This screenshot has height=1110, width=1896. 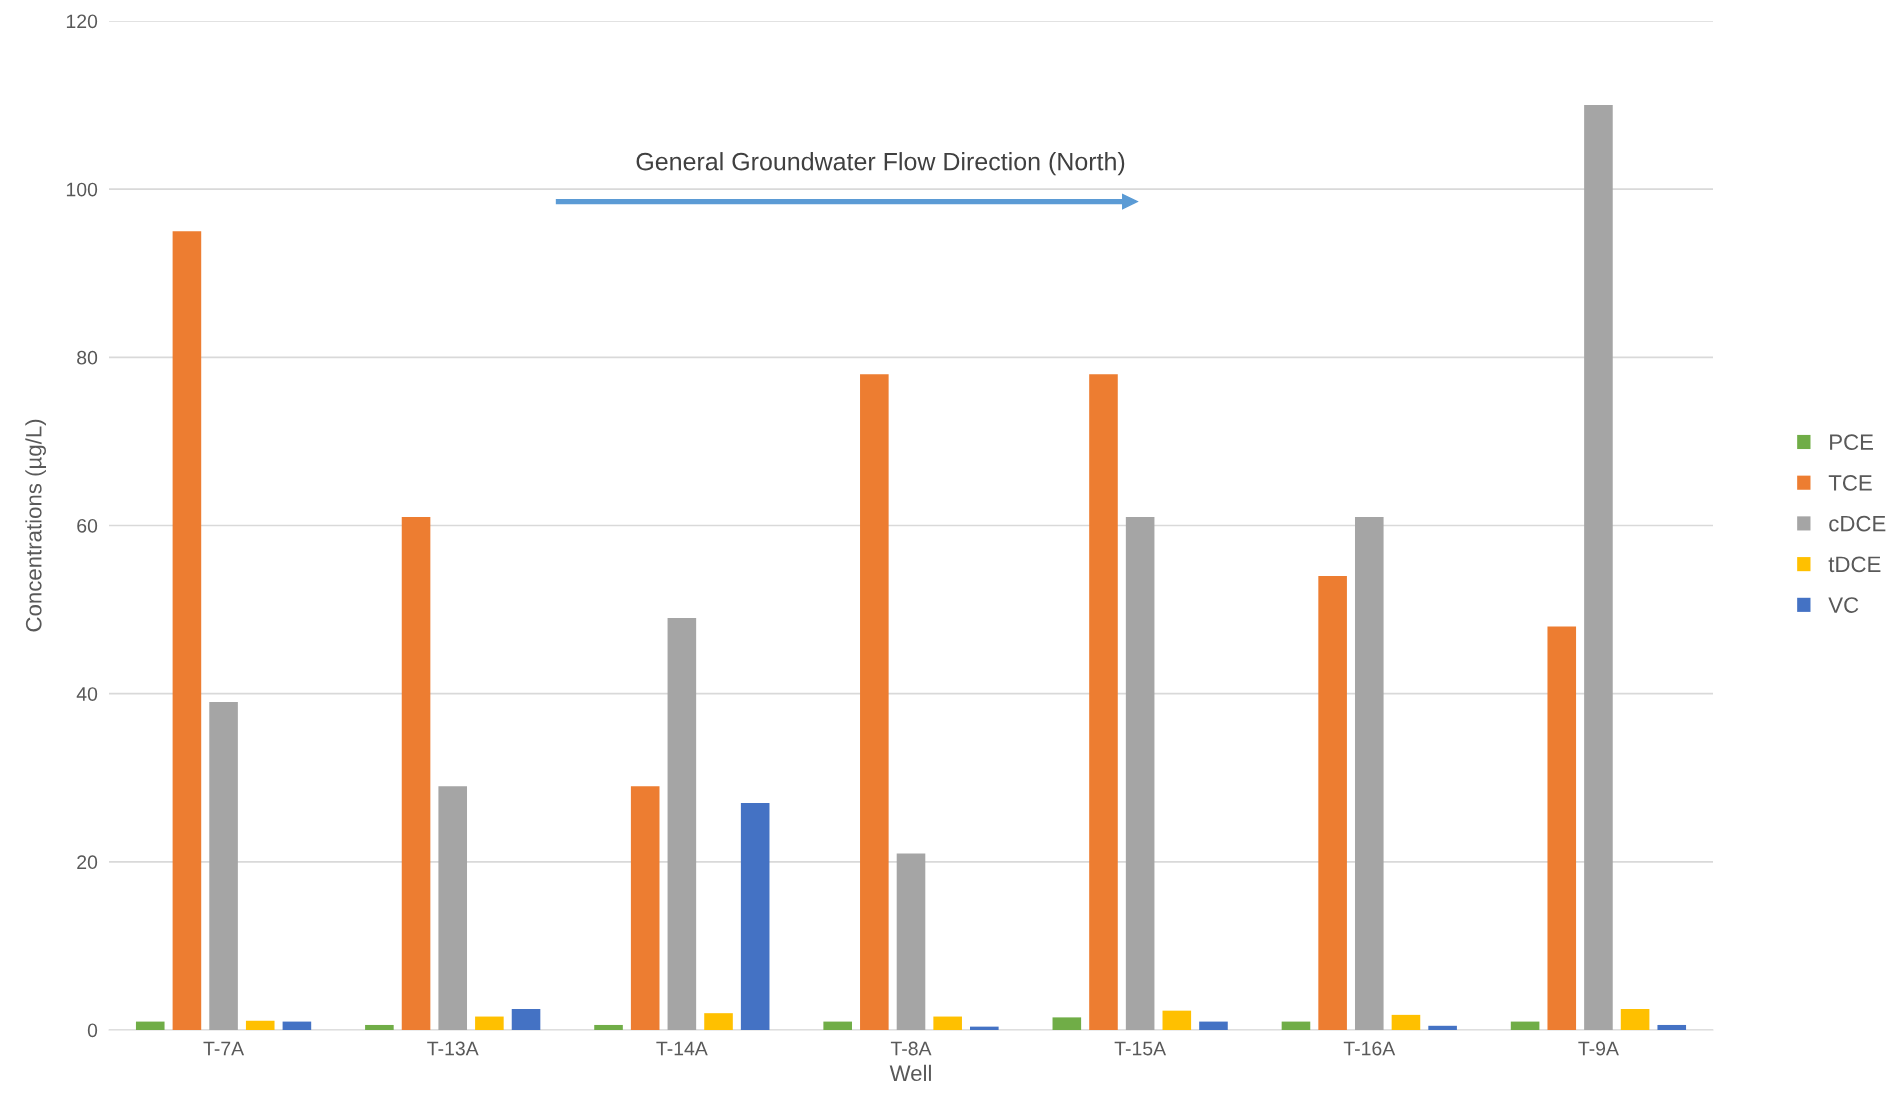 What do you see at coordinates (36, 525) in the screenshot?
I see `y-axis-title: Concentrations (µg/L)` at bounding box center [36, 525].